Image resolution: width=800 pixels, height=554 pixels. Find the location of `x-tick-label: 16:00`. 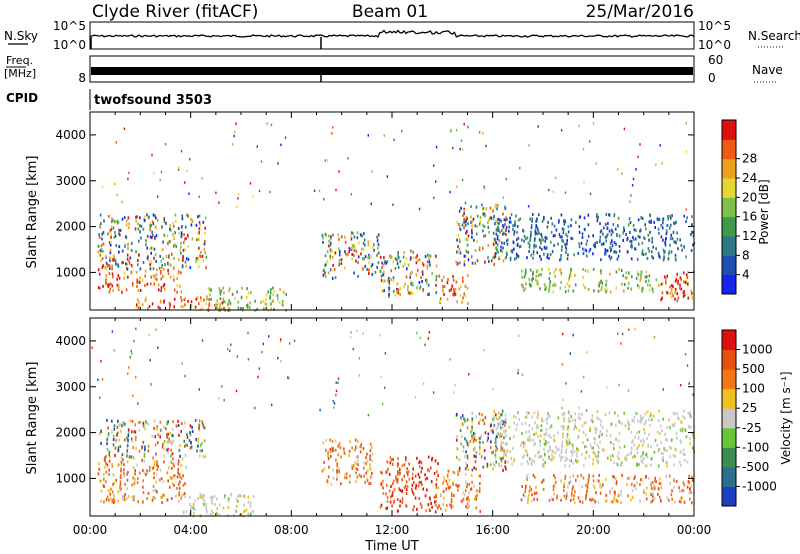

x-tick-label: 16:00 is located at coordinates (492, 530).